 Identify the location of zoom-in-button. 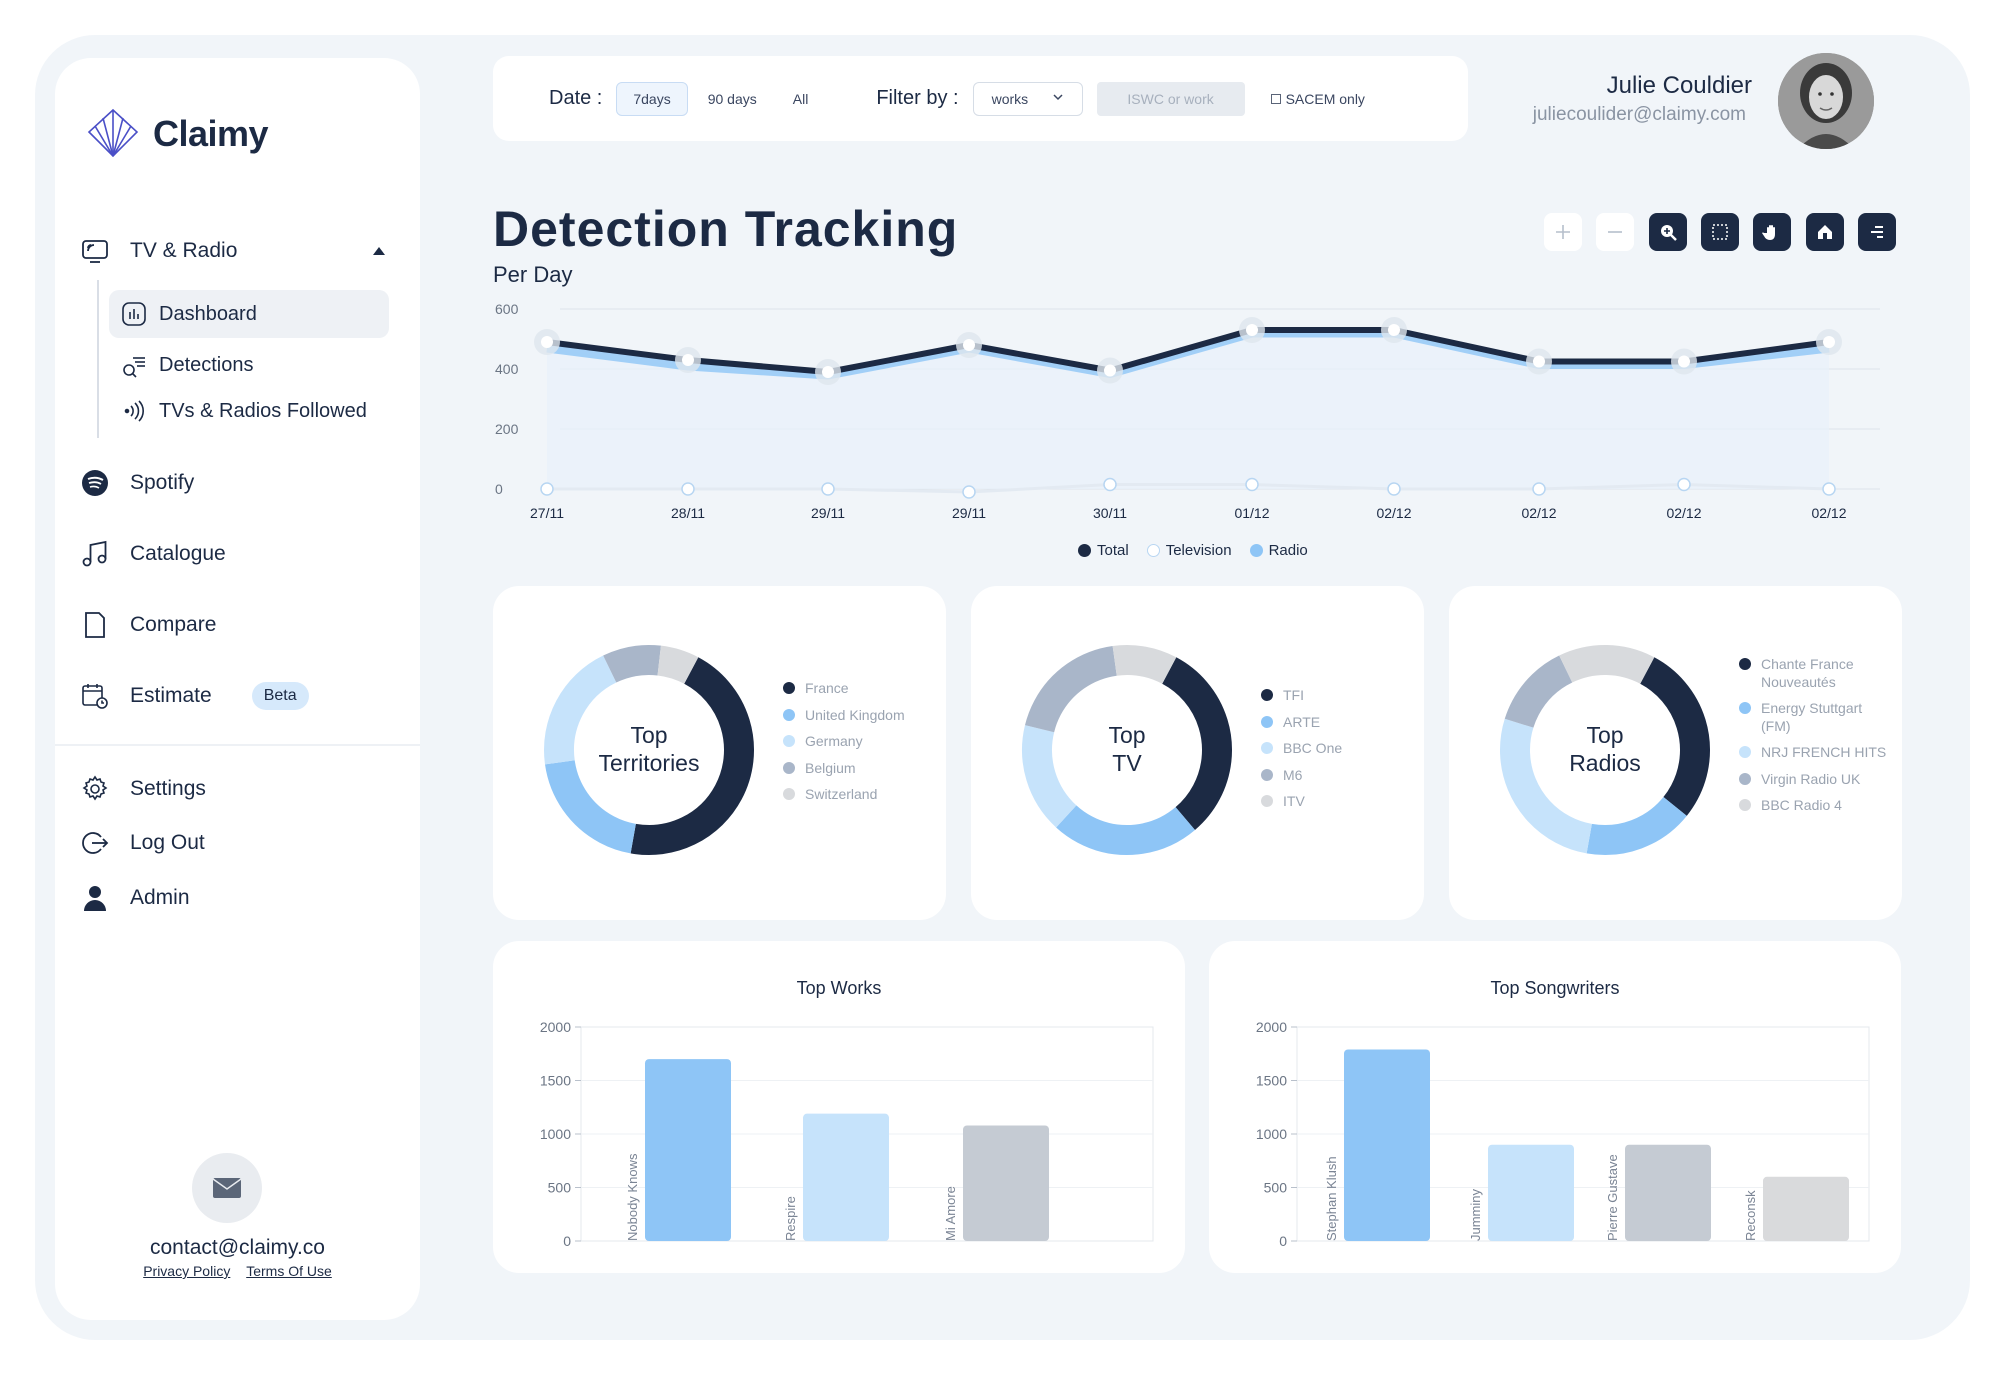
(1563, 232).